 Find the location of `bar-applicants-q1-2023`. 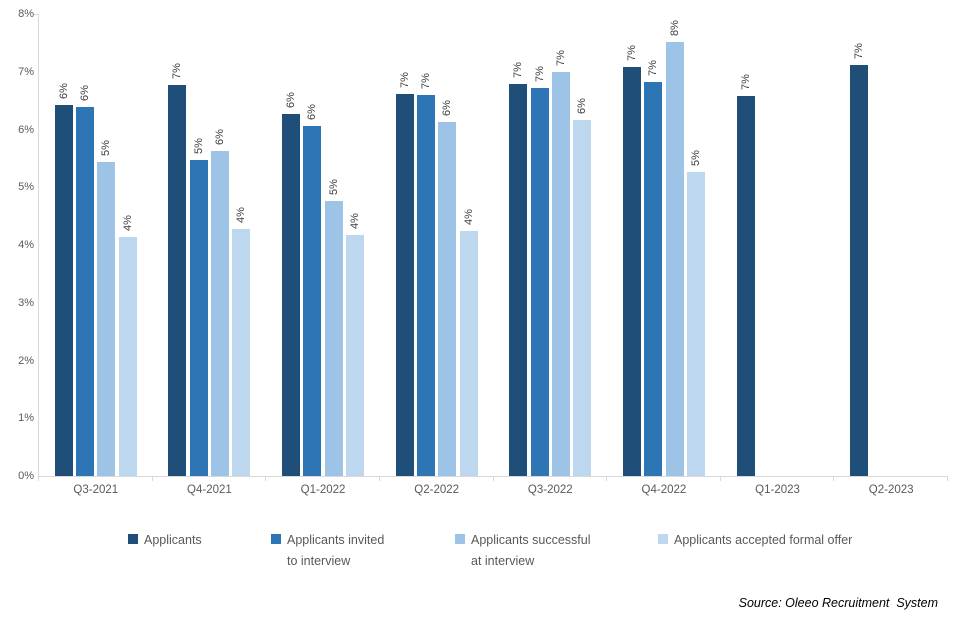

bar-applicants-q1-2023 is located at coordinates (745, 286).